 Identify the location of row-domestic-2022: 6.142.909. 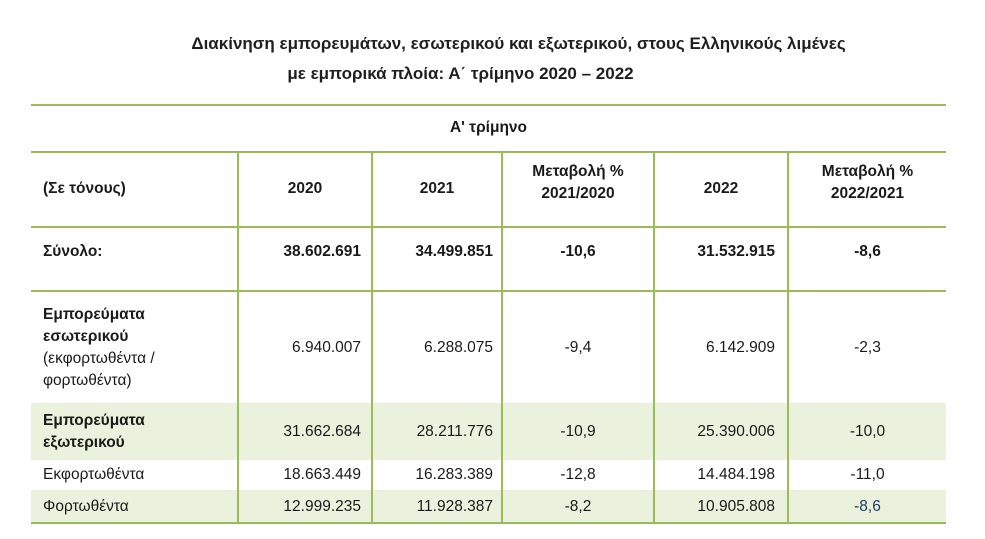
(740, 347).